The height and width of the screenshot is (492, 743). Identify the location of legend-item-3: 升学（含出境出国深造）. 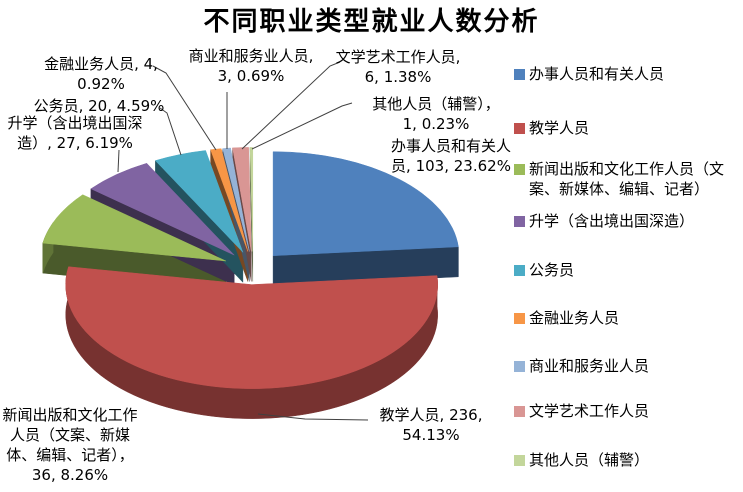
(628, 221).